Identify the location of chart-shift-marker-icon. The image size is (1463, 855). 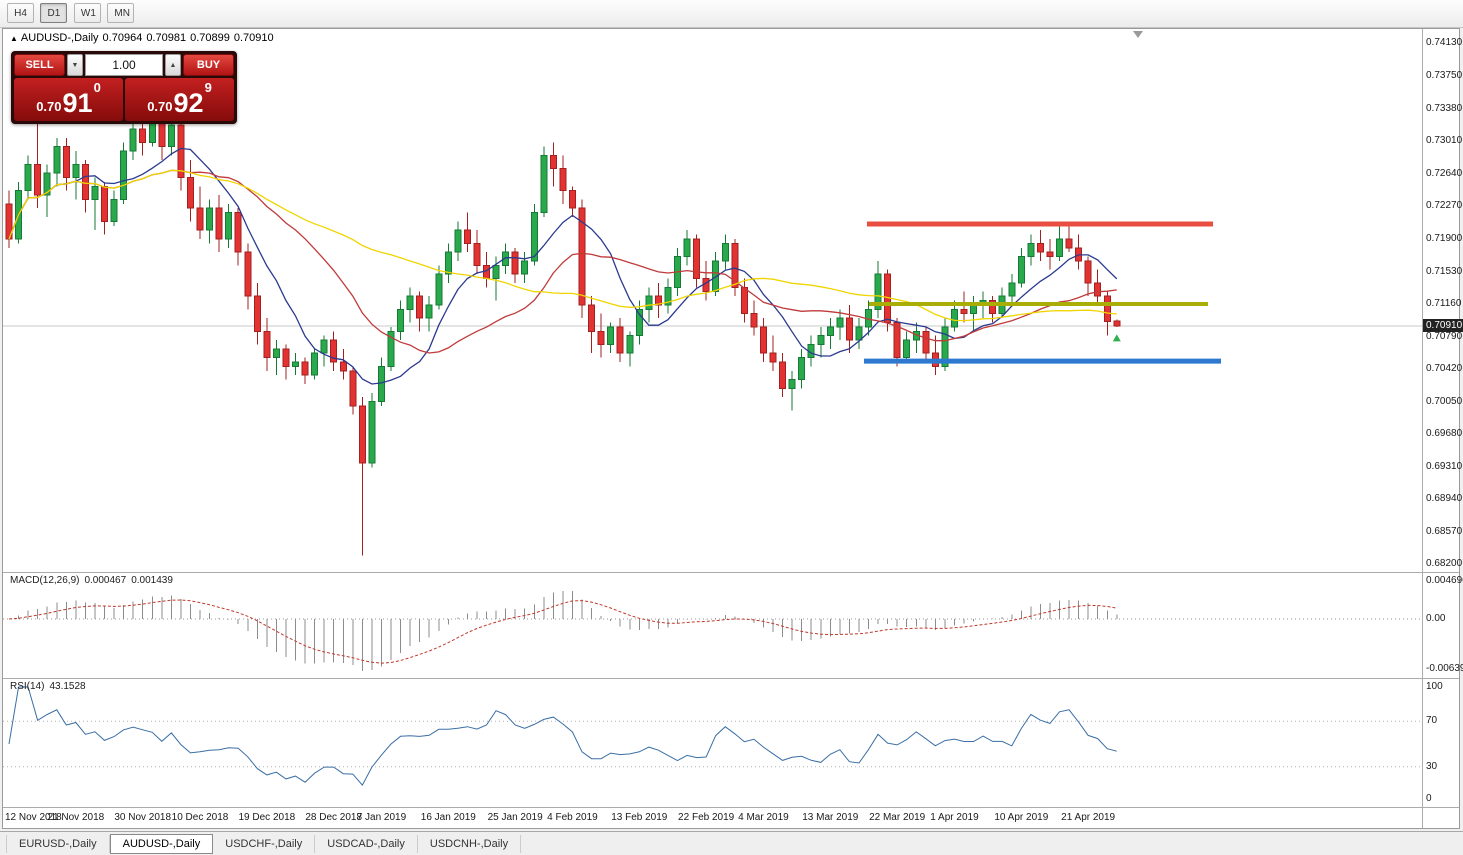
(1138, 34).